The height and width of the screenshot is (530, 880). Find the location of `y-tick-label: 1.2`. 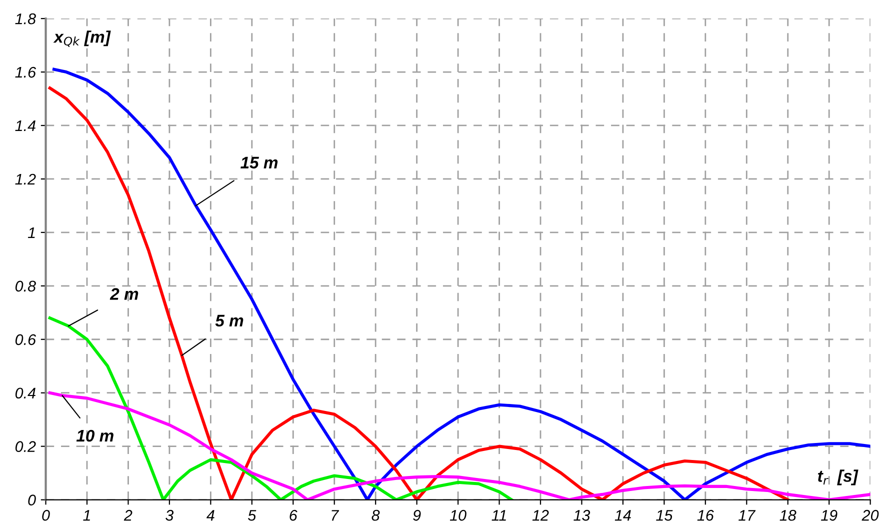

y-tick-label: 1.2 is located at coordinates (25, 179).